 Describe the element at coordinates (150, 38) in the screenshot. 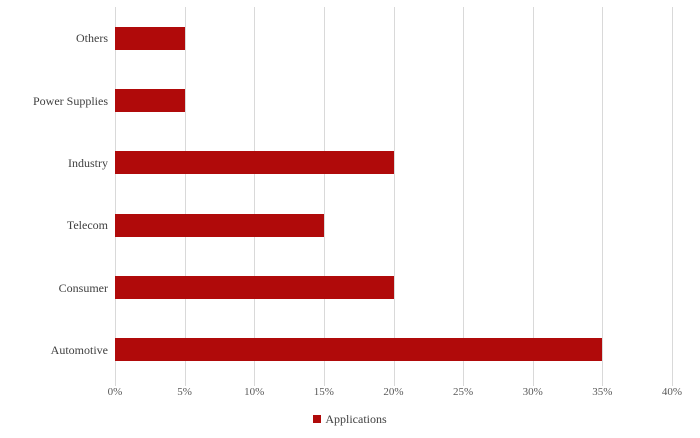

I see `bar-others` at that location.